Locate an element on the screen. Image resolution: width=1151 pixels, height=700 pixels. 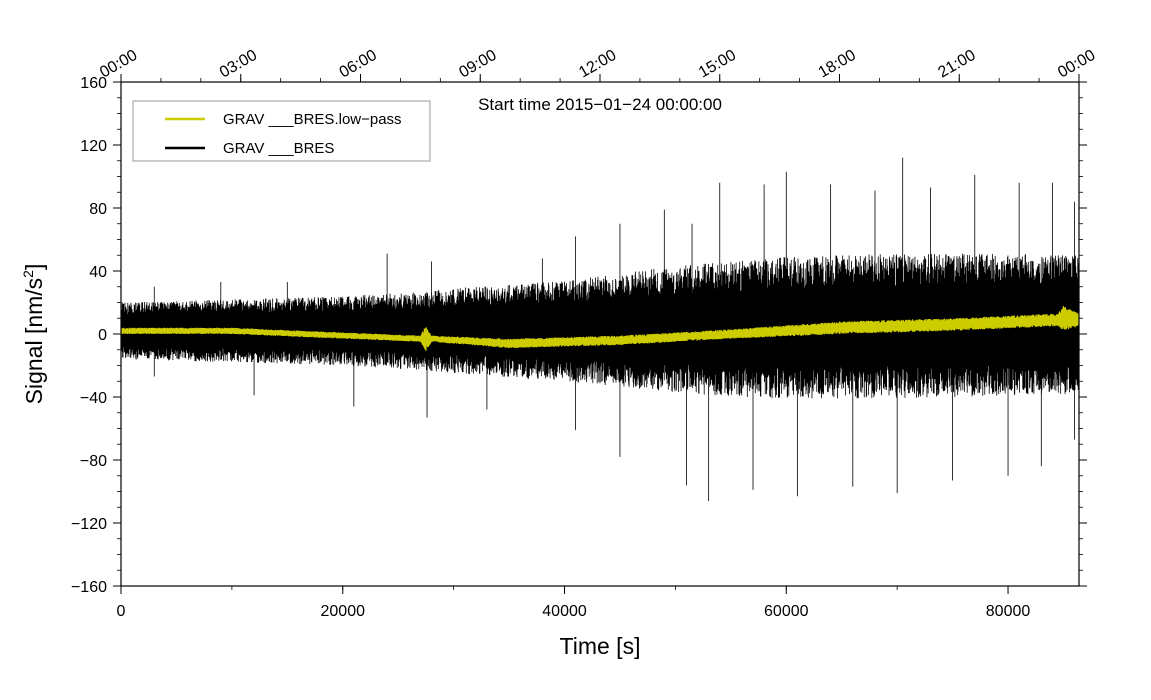
top-tick-label: 06:00 is located at coordinates (358, 64).